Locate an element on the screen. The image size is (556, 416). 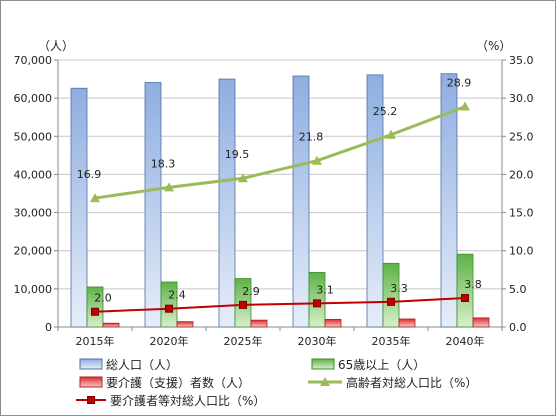
right-tick-label: 20.0 is located at coordinates (521, 174).